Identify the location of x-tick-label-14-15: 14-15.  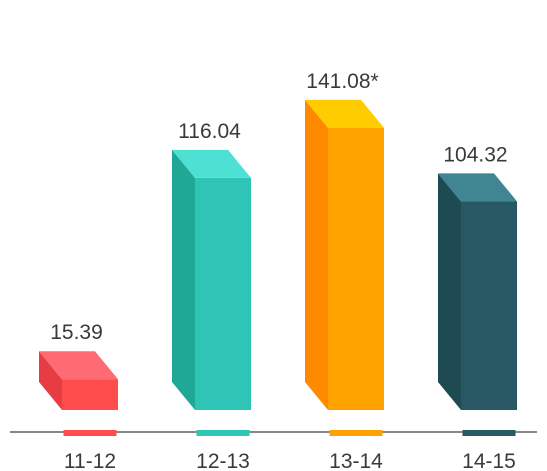
(489, 460).